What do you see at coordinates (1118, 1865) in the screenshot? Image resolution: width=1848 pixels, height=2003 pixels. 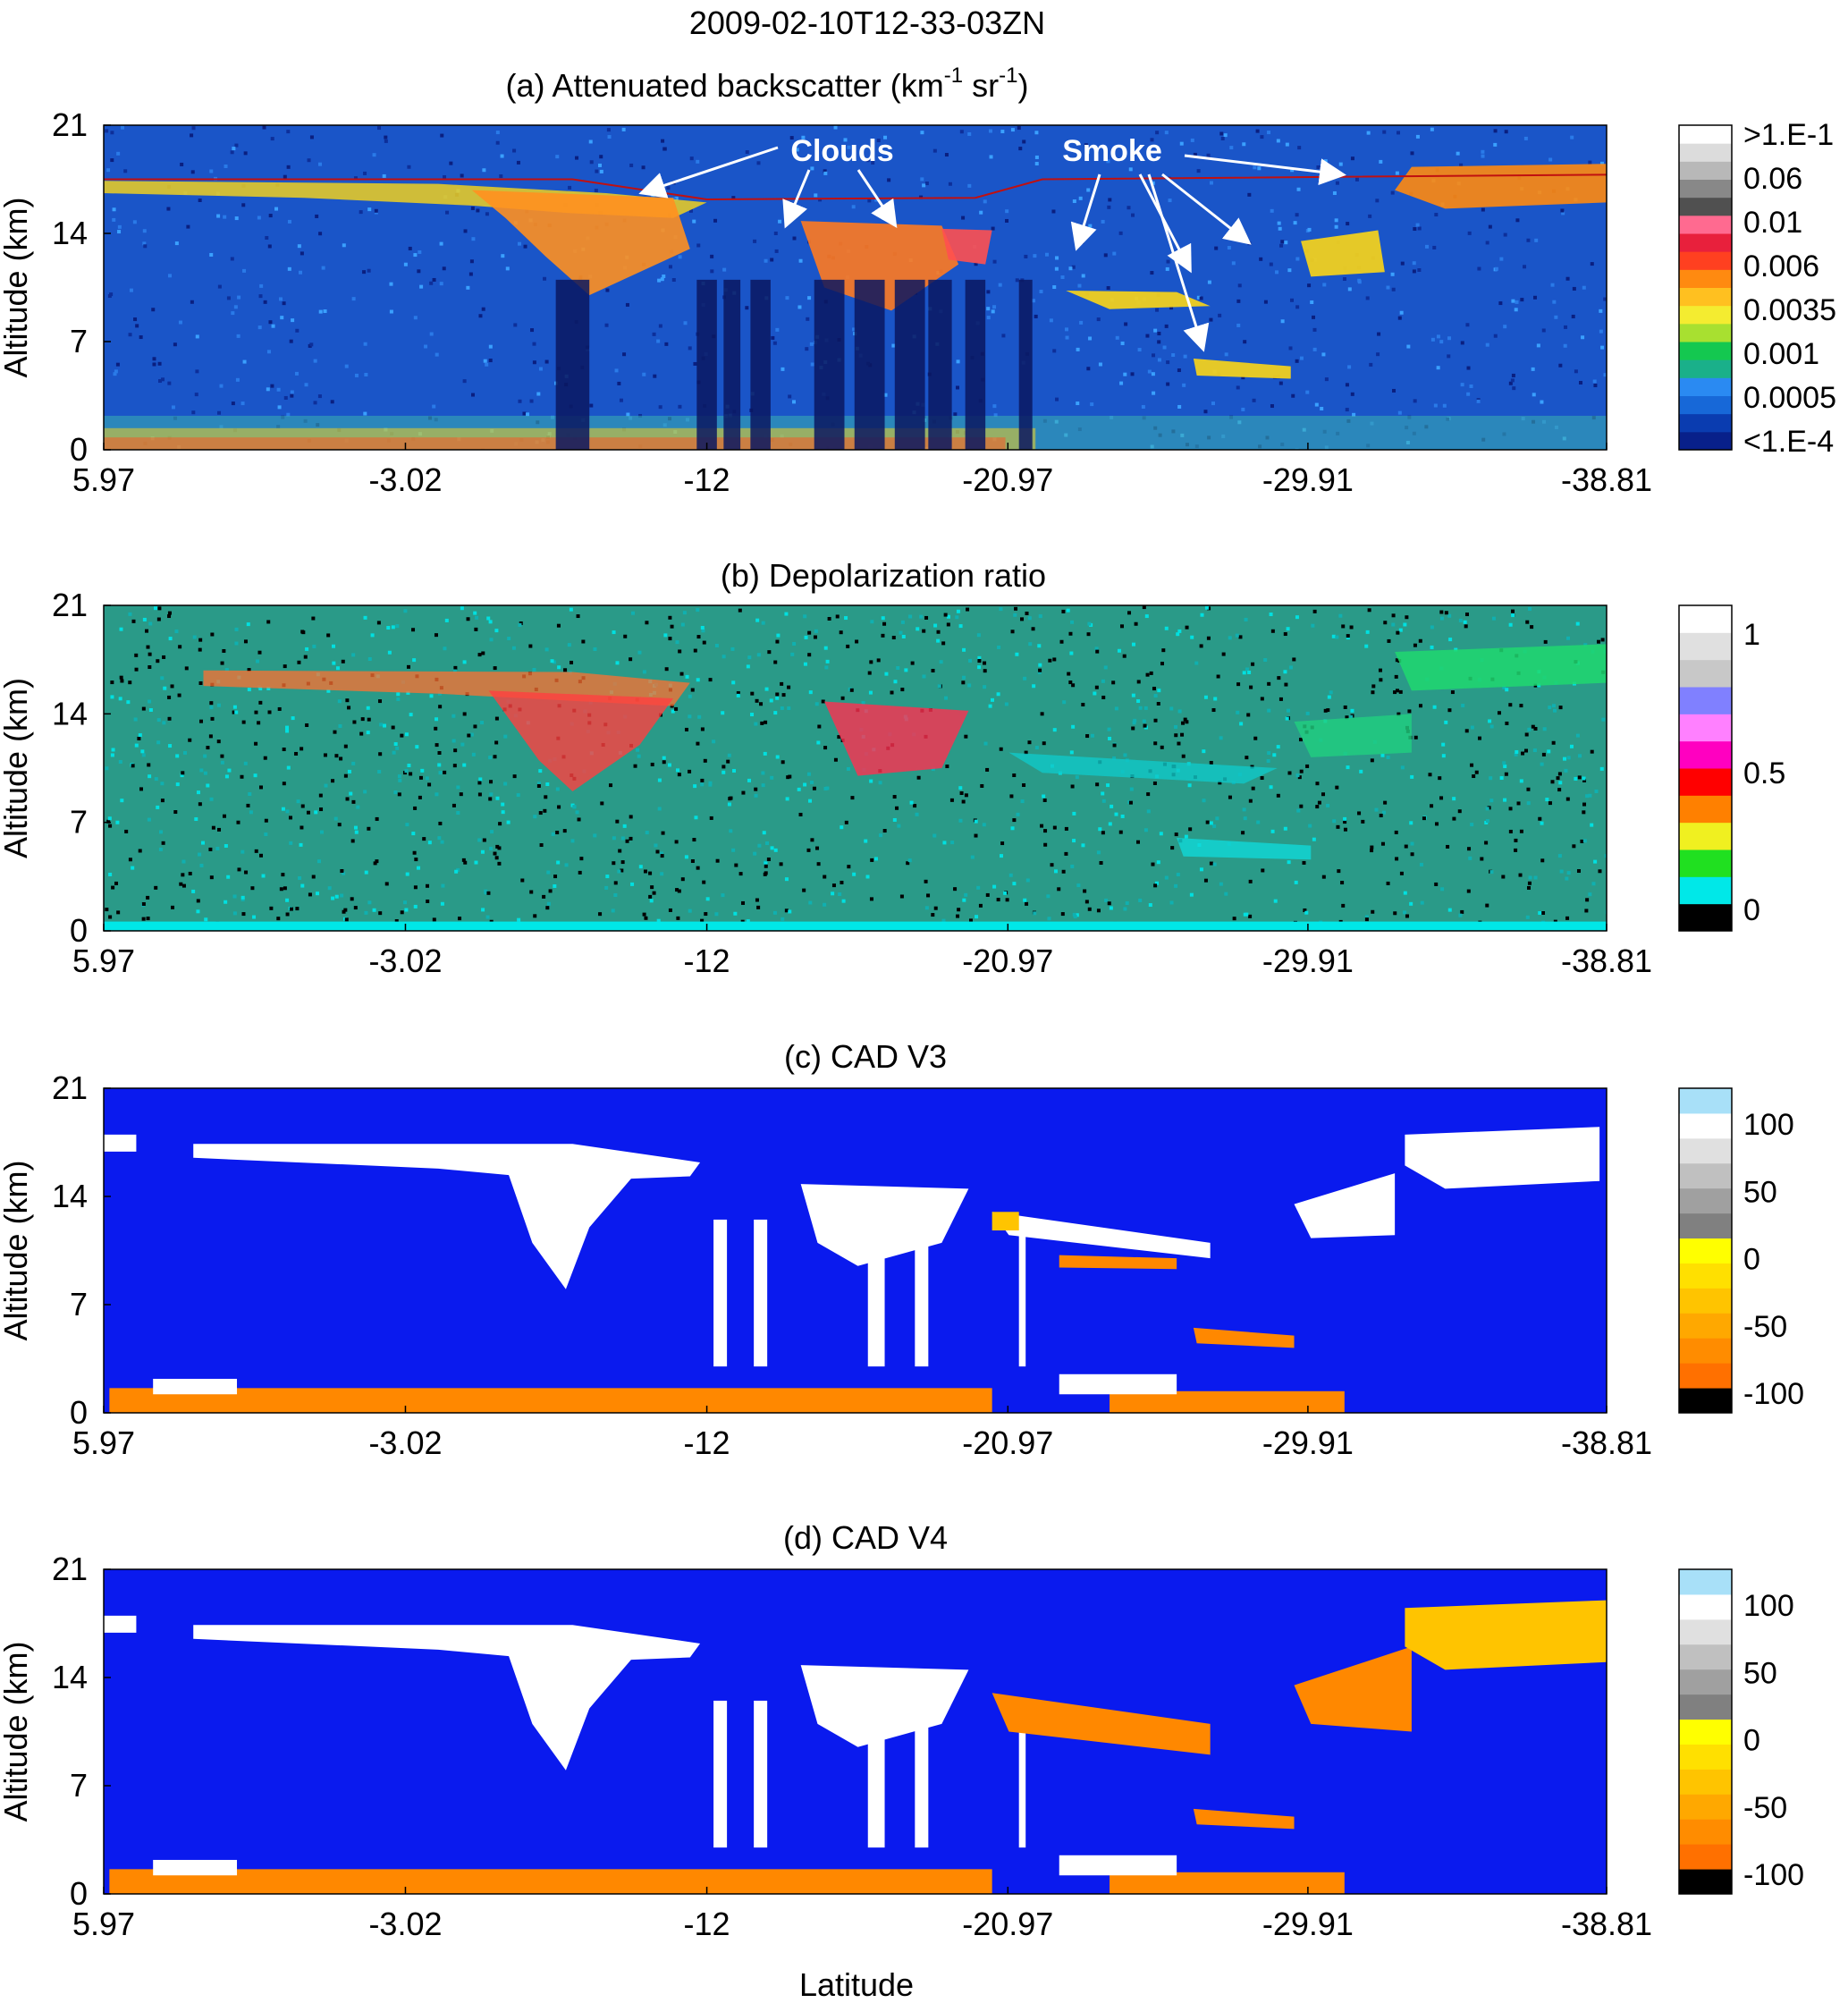 I see `cloud-layer` at bounding box center [1118, 1865].